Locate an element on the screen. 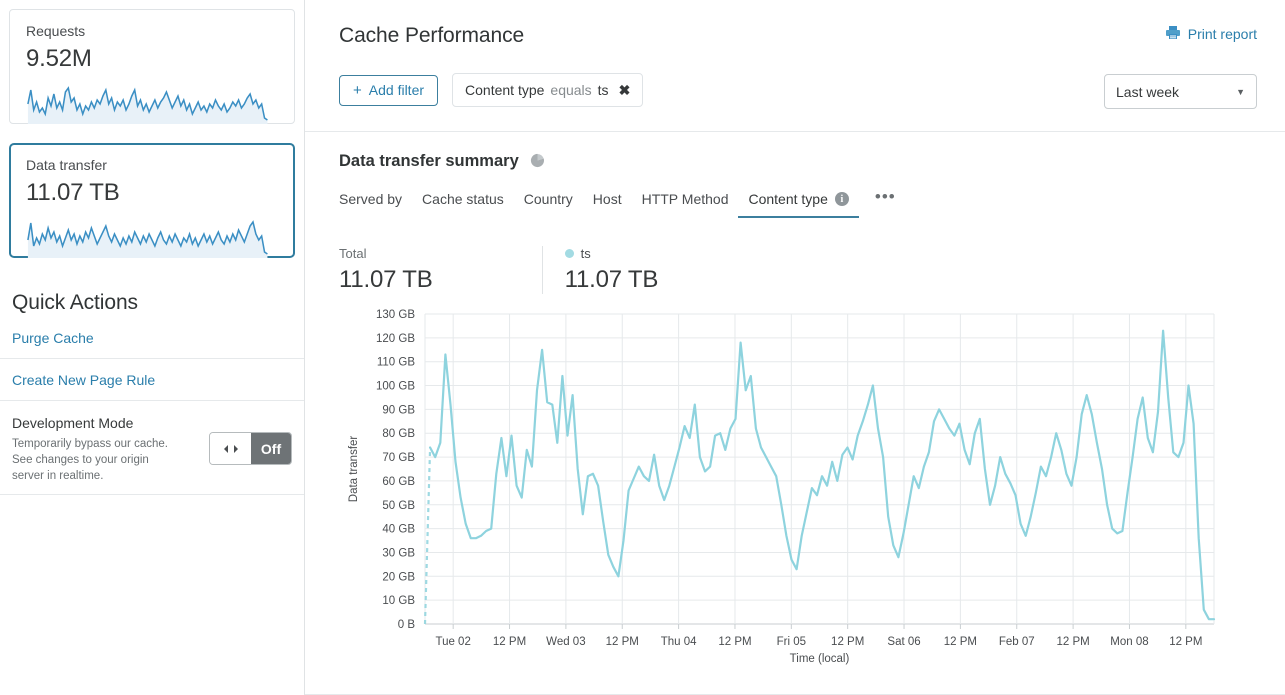  filter-bar: + Add filter Content type equals ts ✖ is located at coordinates (797, 90).